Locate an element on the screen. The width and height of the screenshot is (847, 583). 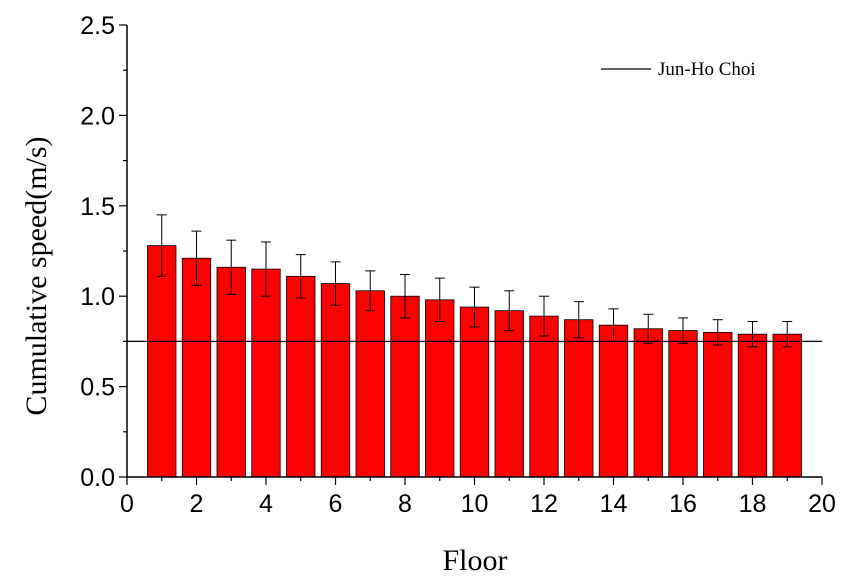
y-axis-title: Cumulative speed(m/s) is located at coordinates (36, 275).